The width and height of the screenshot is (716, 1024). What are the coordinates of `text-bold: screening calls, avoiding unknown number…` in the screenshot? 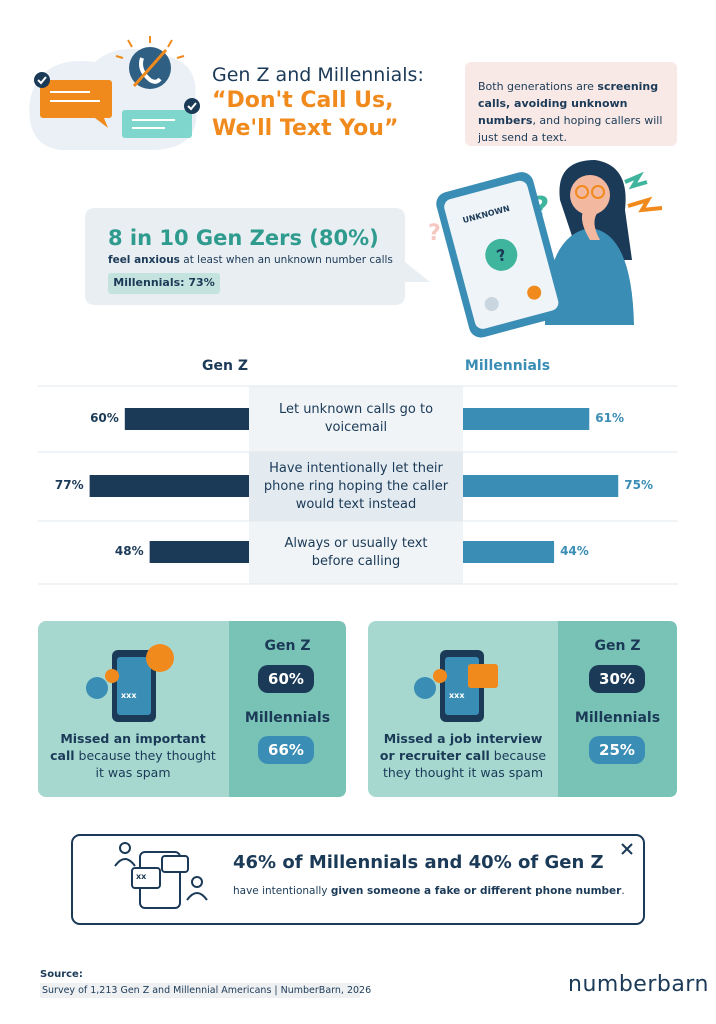 It's located at (568, 103).